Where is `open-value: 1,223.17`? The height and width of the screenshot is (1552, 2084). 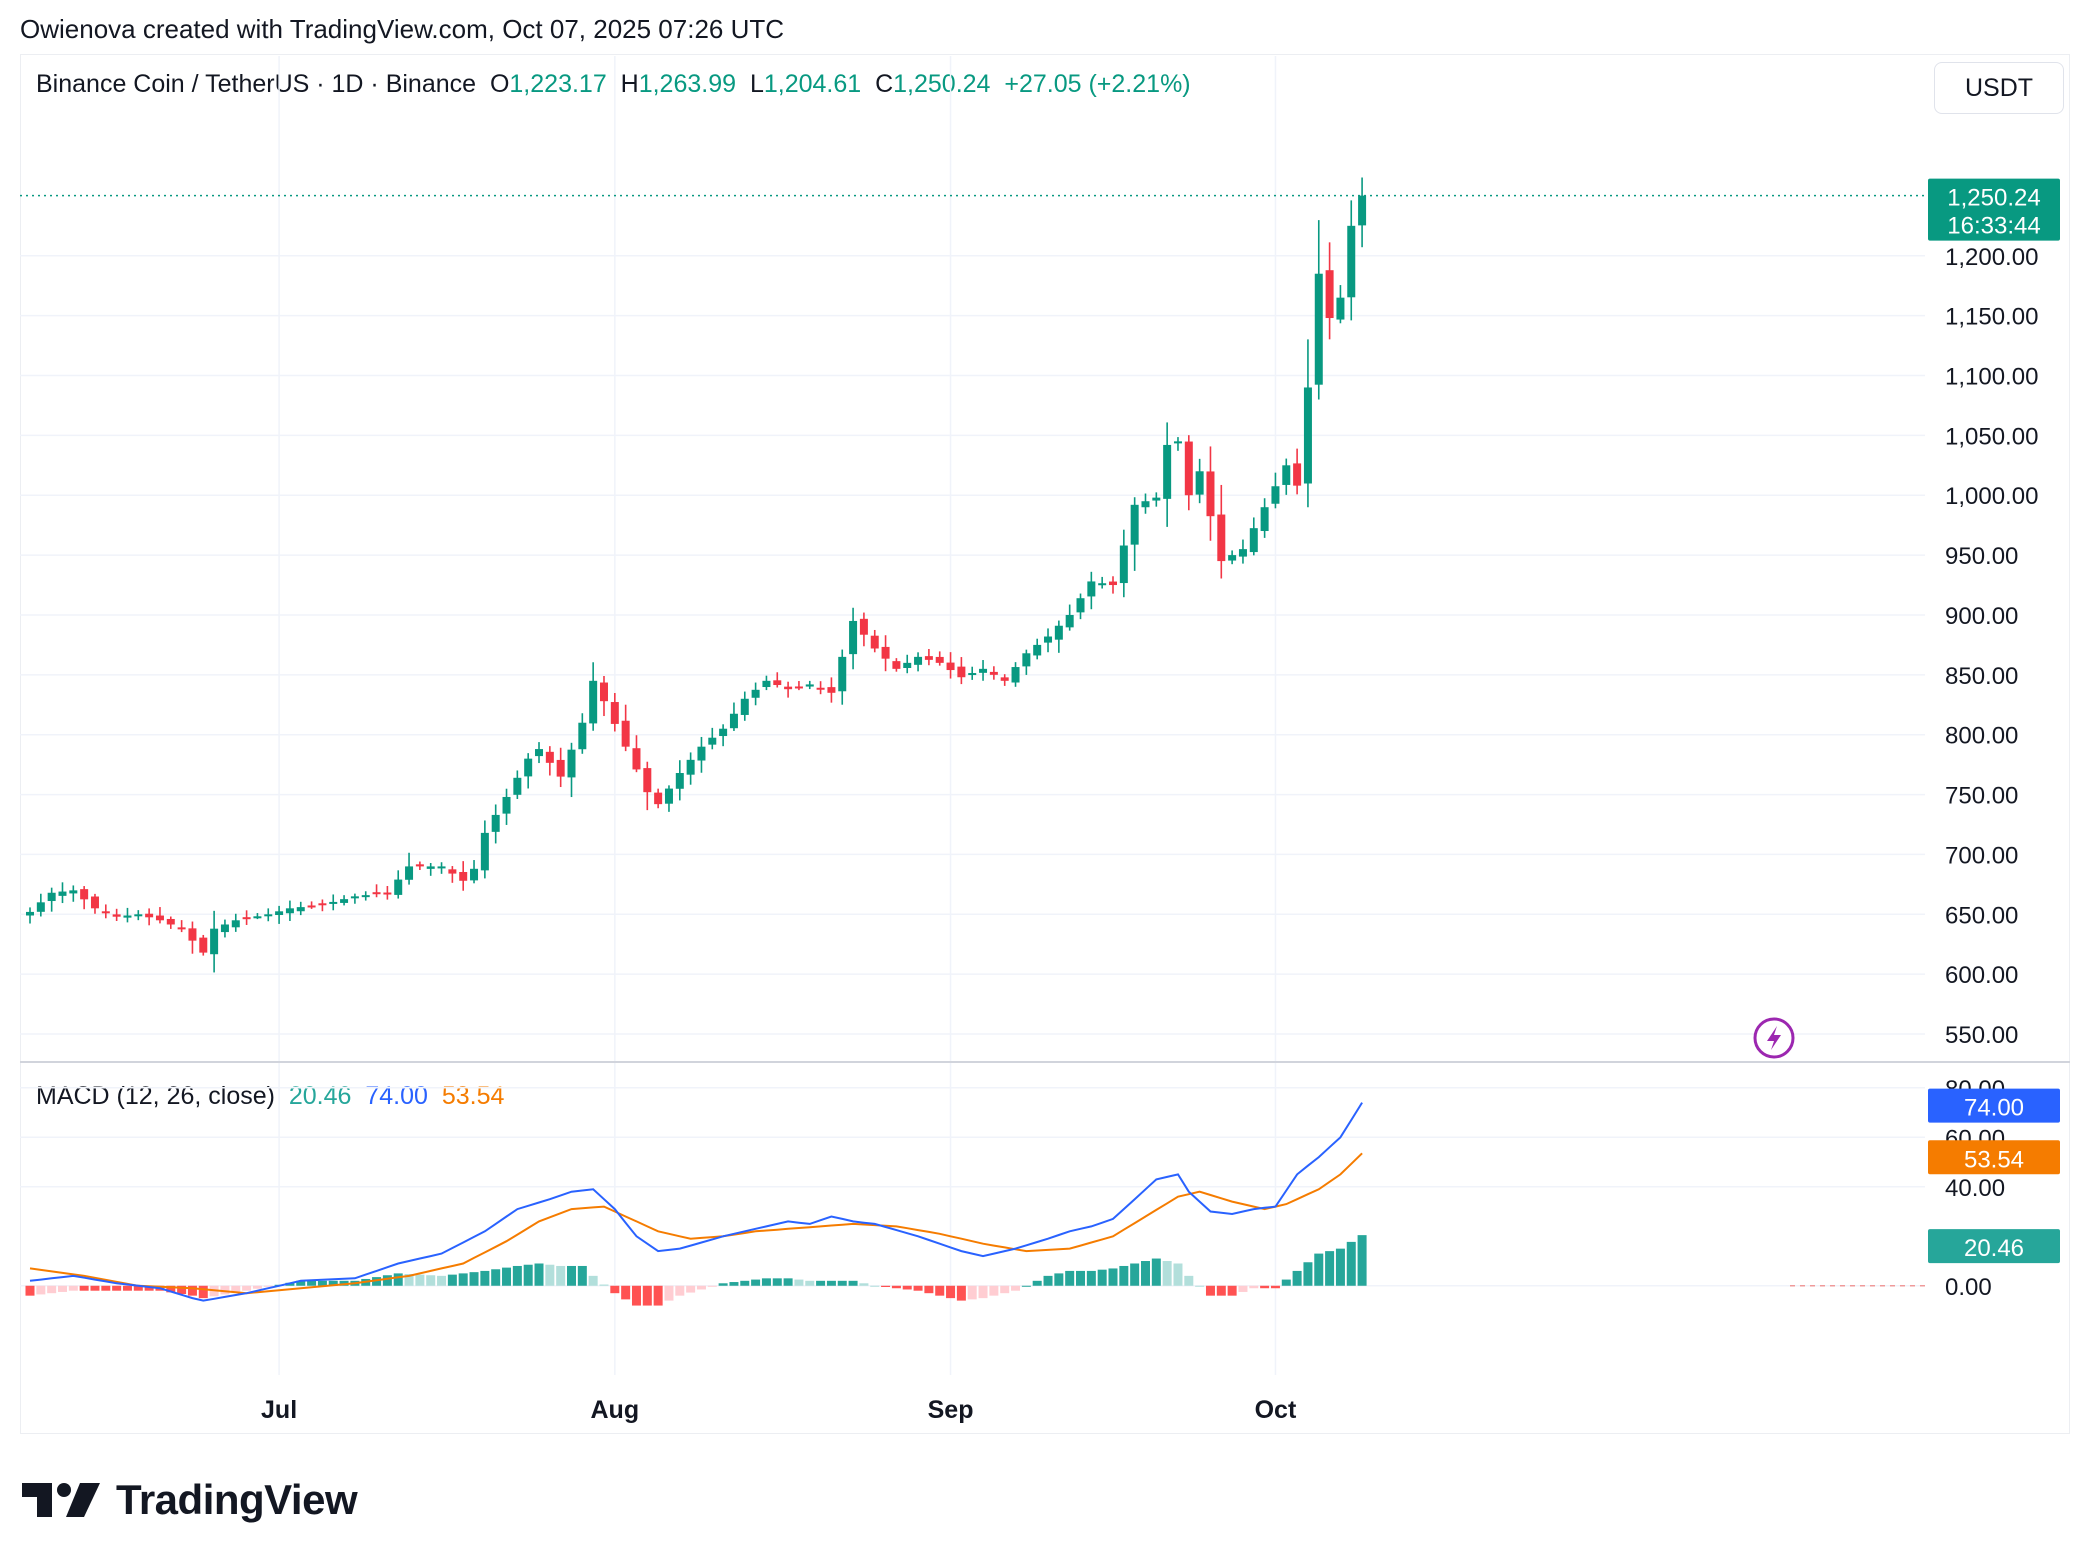
open-value: 1,223.17 is located at coordinates (558, 84).